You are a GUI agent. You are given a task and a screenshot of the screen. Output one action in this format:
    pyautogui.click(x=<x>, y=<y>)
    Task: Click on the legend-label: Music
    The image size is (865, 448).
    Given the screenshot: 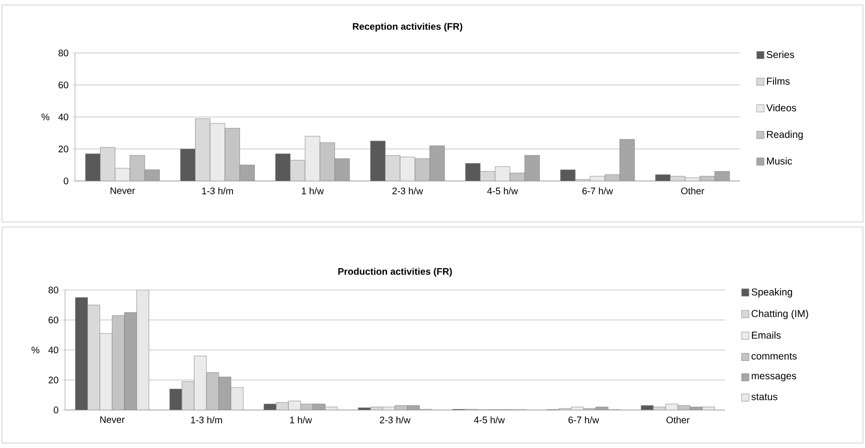 What is the action you would take?
    pyautogui.click(x=779, y=161)
    